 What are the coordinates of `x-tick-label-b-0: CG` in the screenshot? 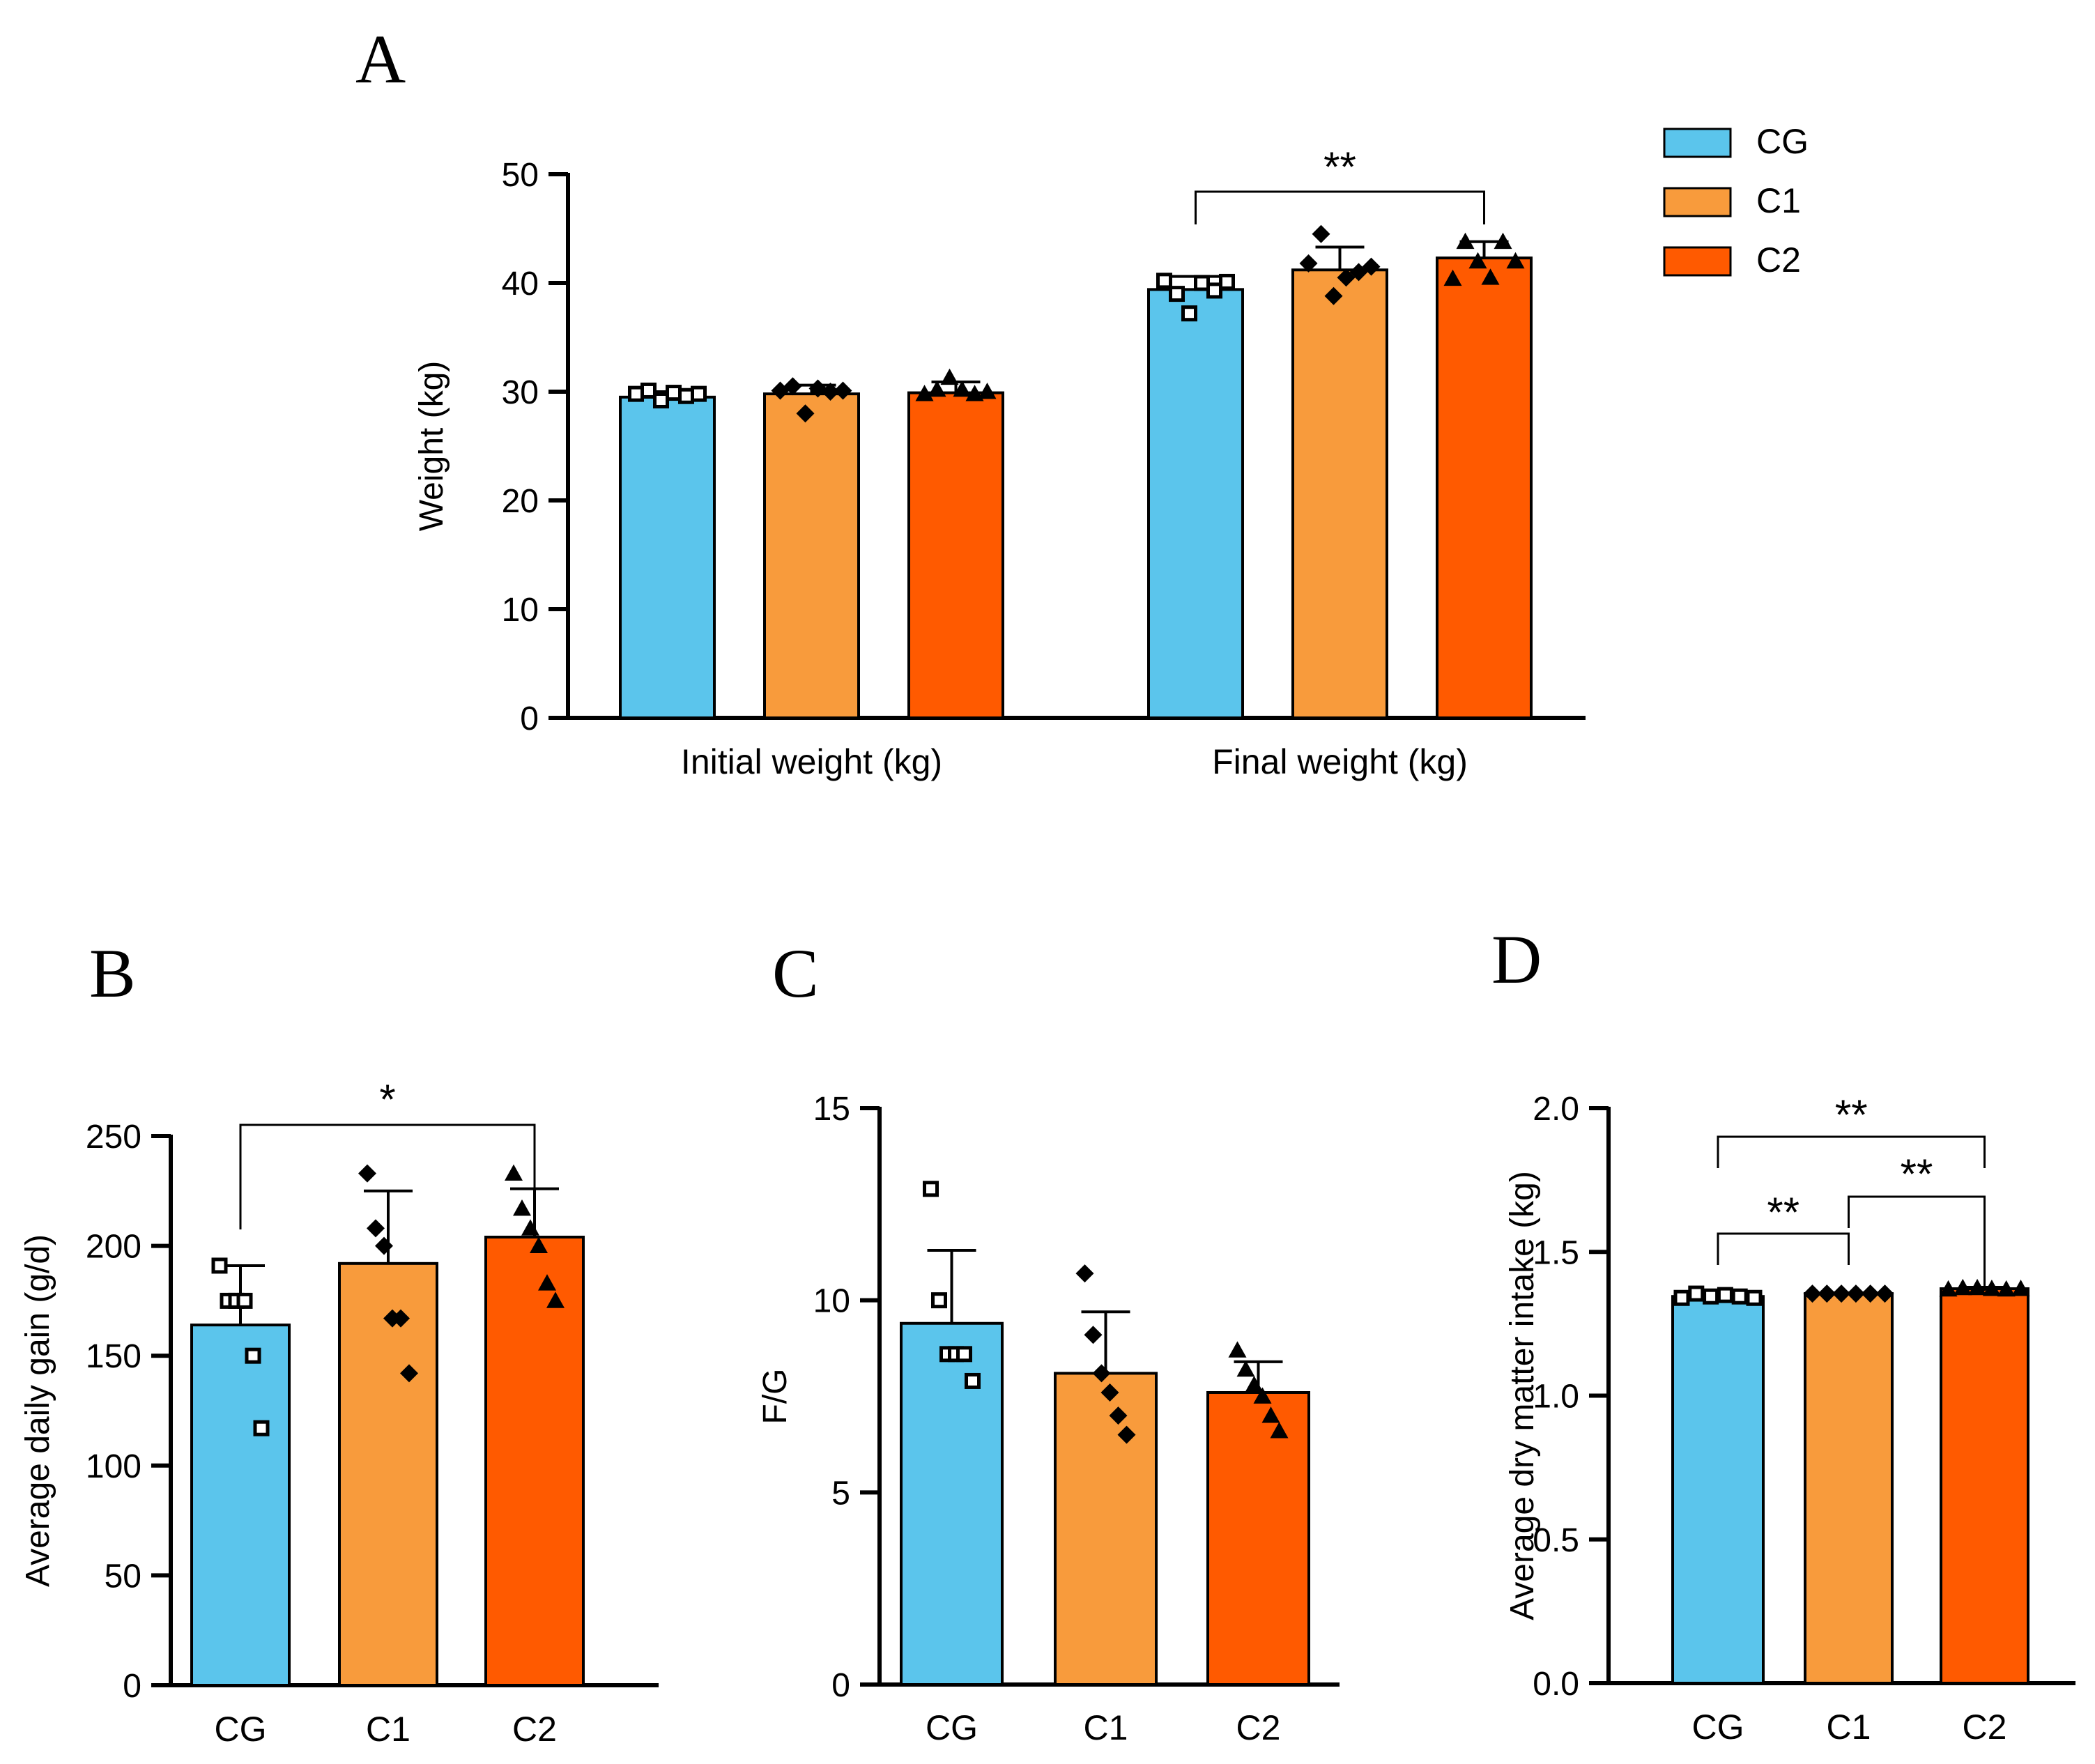 It's located at (241, 1729).